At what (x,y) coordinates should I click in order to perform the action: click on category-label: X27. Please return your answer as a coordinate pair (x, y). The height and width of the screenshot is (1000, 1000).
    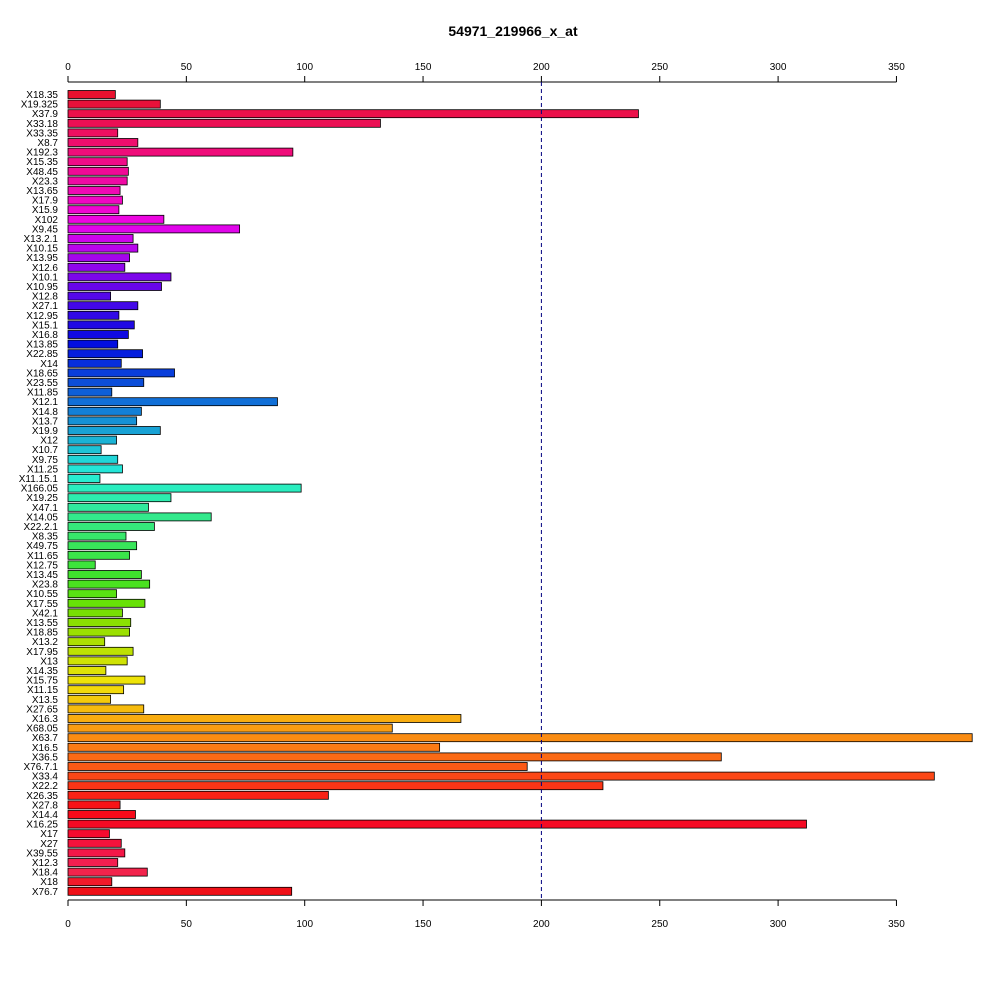
    Looking at the image, I should click on (49, 844).